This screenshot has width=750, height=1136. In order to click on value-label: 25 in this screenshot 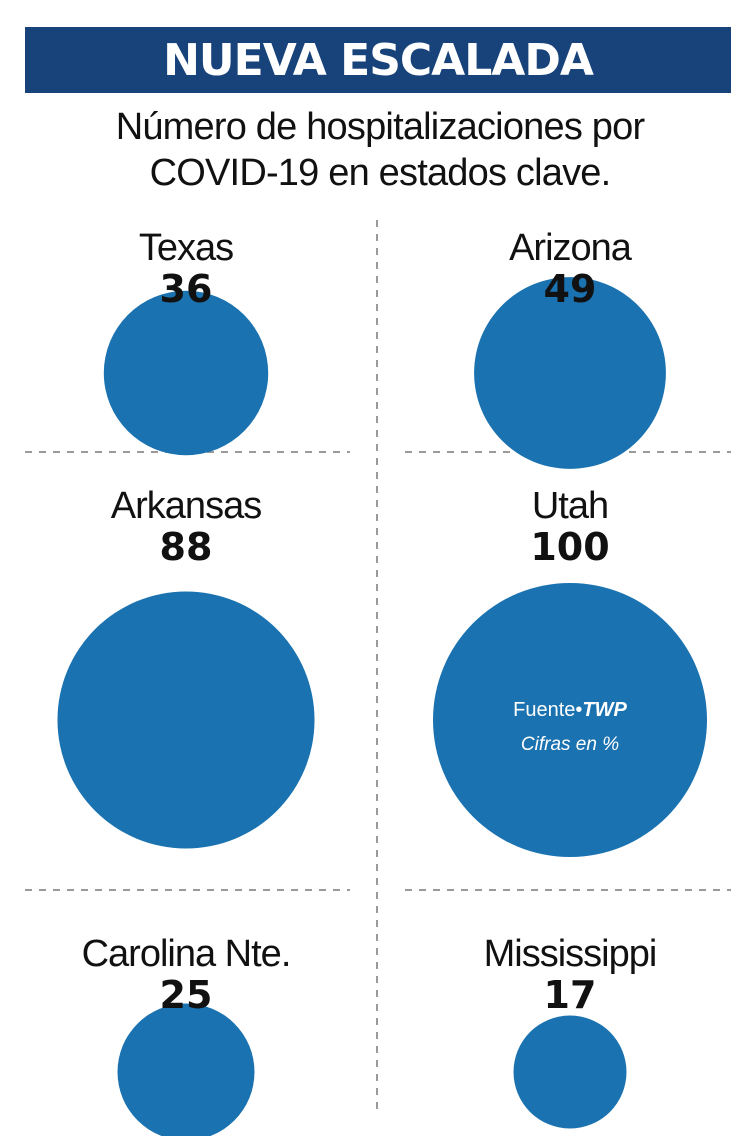, I will do `click(186, 995)`.